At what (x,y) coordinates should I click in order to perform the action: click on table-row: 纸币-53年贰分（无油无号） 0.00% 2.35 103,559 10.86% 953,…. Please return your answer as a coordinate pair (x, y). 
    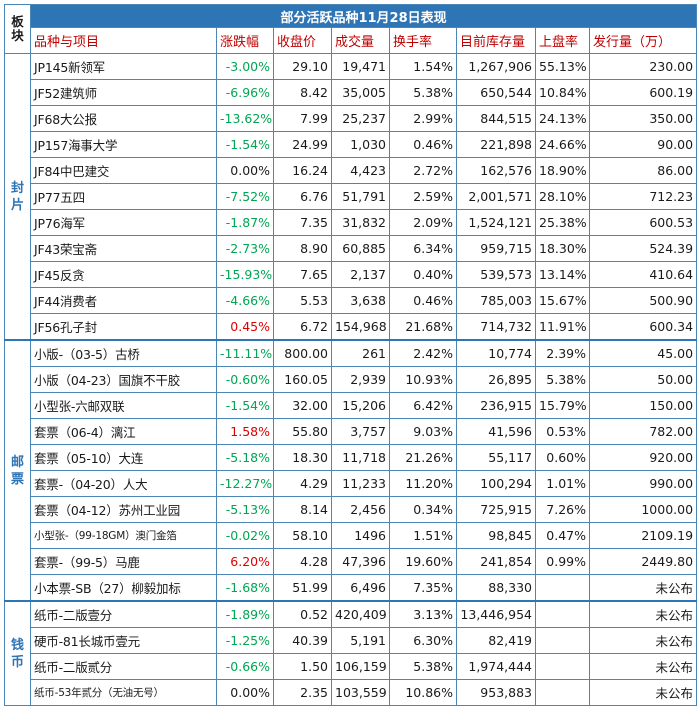
    Looking at the image, I should click on (351, 692).